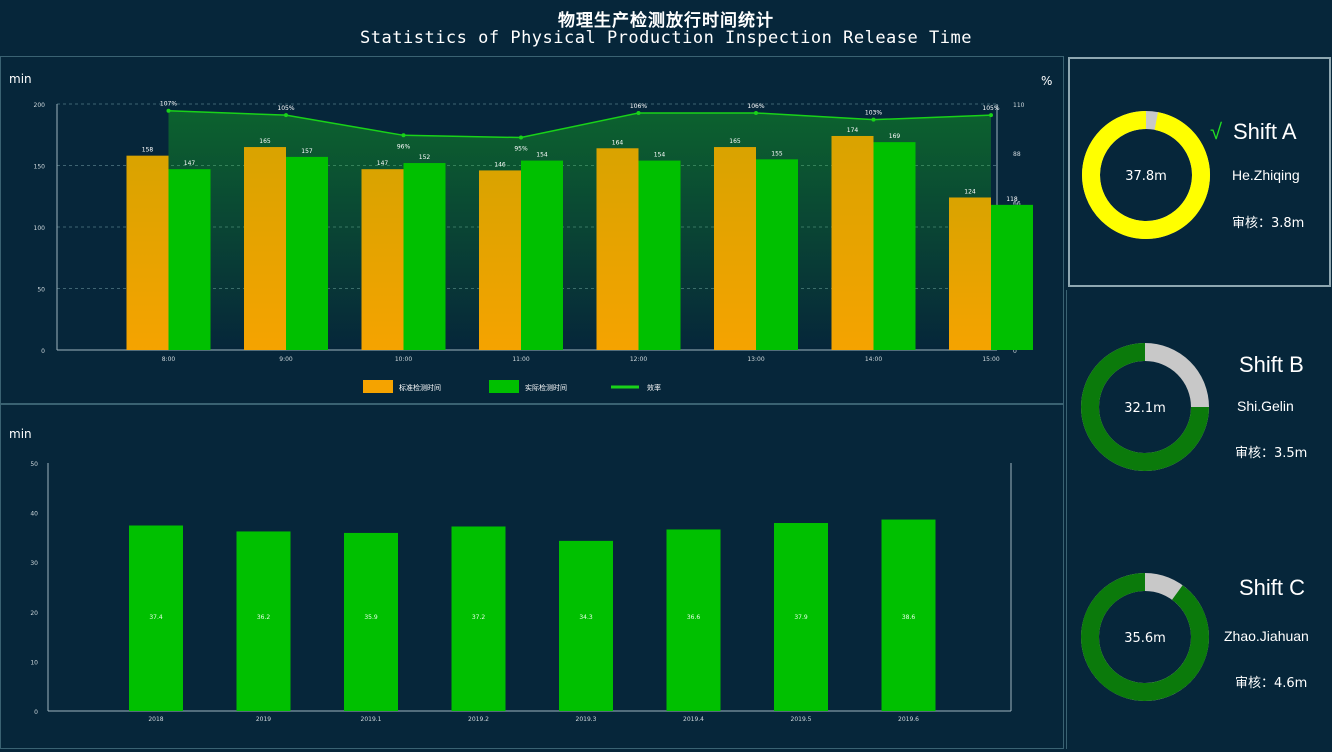  What do you see at coordinates (1046, 81) in the screenshot?
I see `y2-axis-title: %` at bounding box center [1046, 81].